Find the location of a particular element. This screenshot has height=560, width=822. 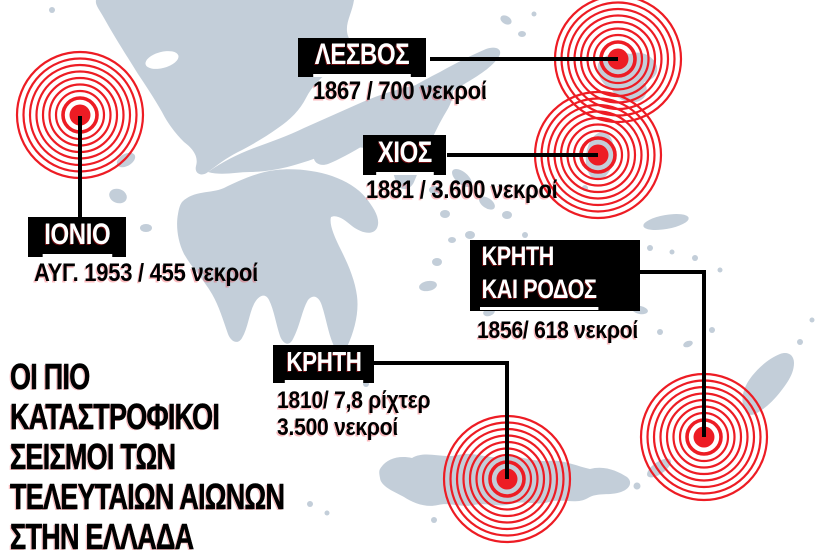

label-lesvos: ΛΕΣΒΟΣ is located at coordinates (362, 57).